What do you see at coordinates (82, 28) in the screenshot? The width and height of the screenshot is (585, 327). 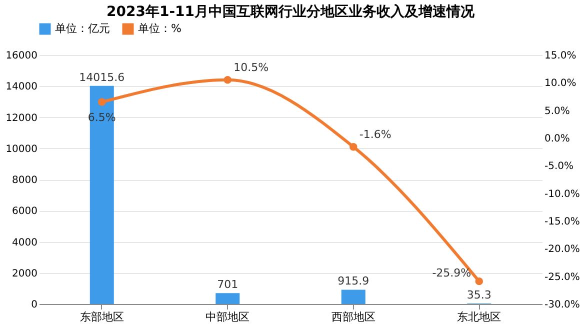 I see `legend-label: 单位：亿元` at bounding box center [82, 28].